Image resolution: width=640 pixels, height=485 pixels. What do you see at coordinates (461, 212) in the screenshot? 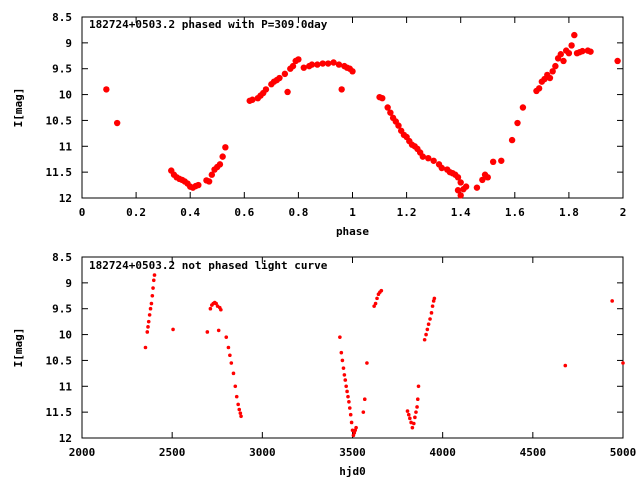
I see `x-tick-label: 1.4` at bounding box center [461, 212].